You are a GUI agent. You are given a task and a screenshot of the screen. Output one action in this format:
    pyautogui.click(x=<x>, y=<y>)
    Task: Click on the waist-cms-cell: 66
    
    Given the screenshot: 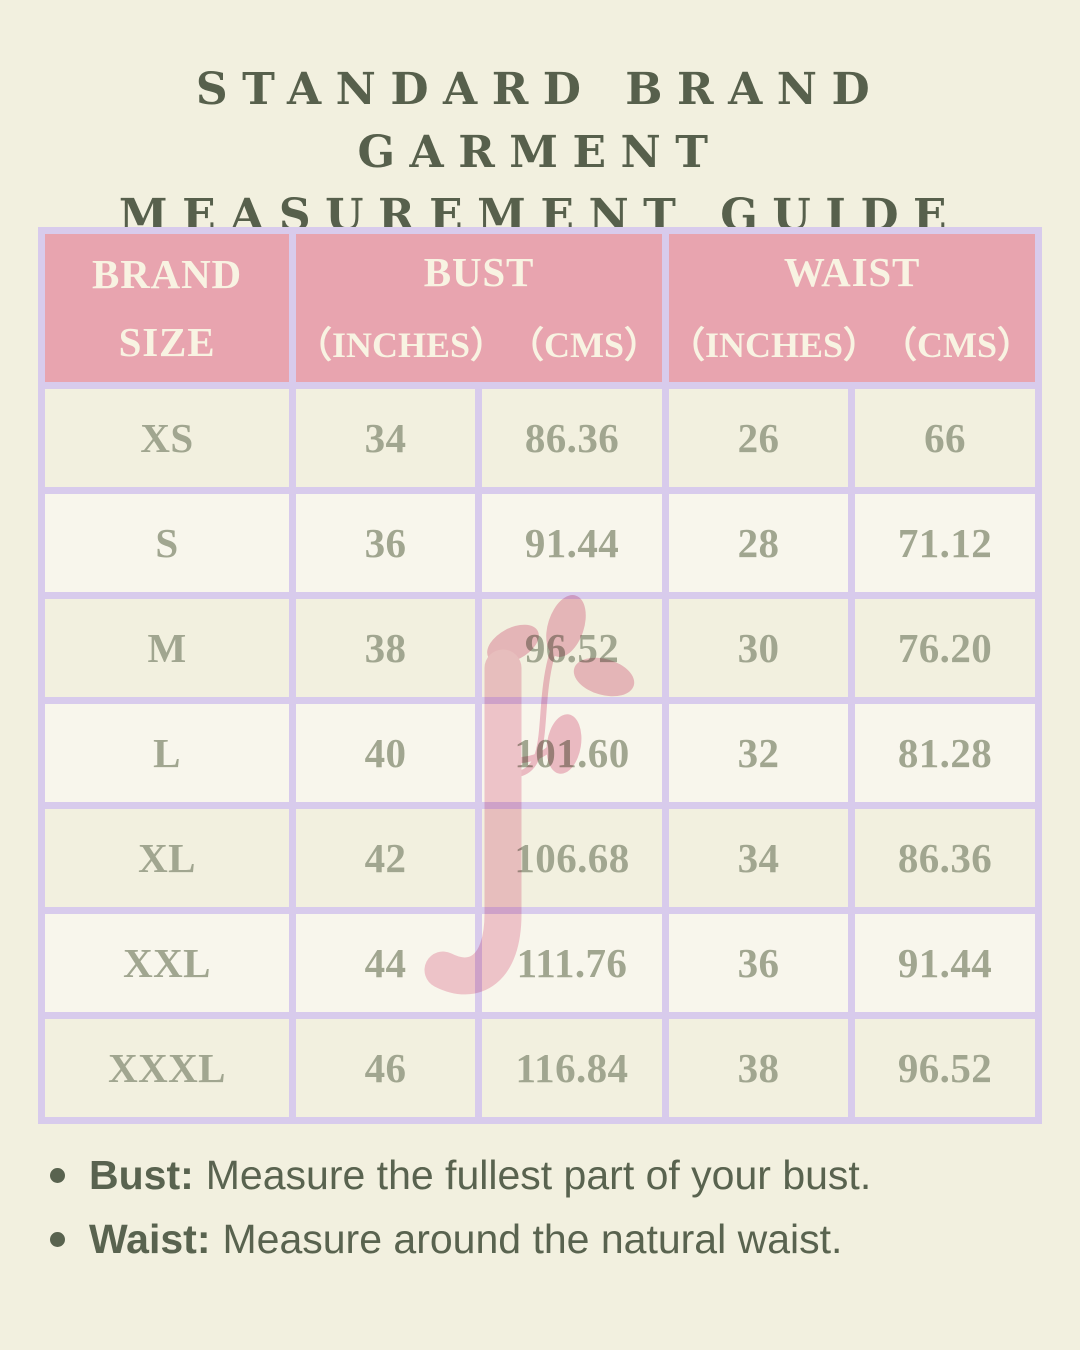 What is the action you would take?
    pyautogui.click(x=945, y=438)
    